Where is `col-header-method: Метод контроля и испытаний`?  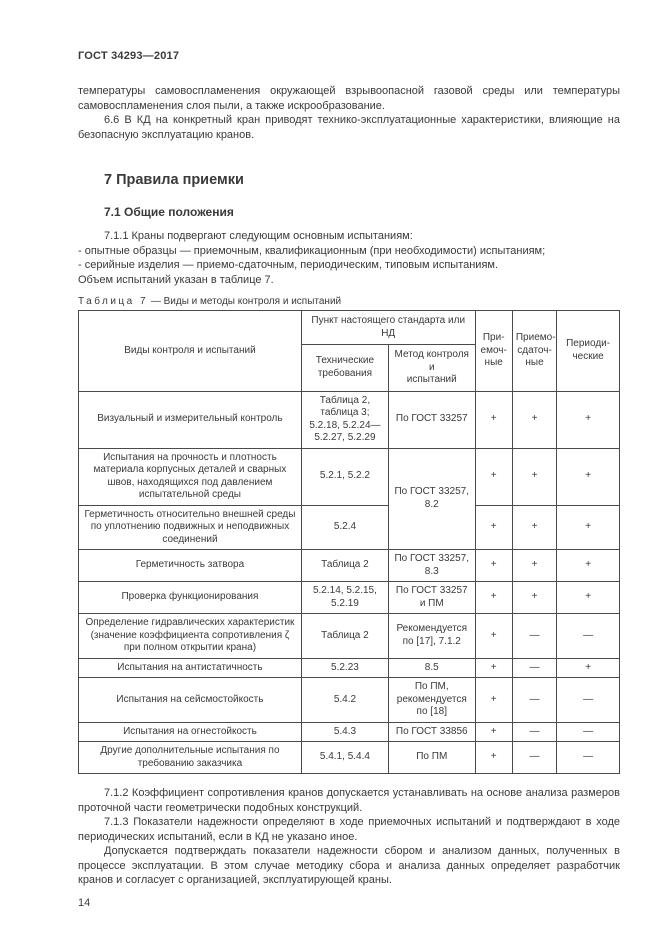 col-header-method: Метод контроля и испытаний is located at coordinates (431, 368).